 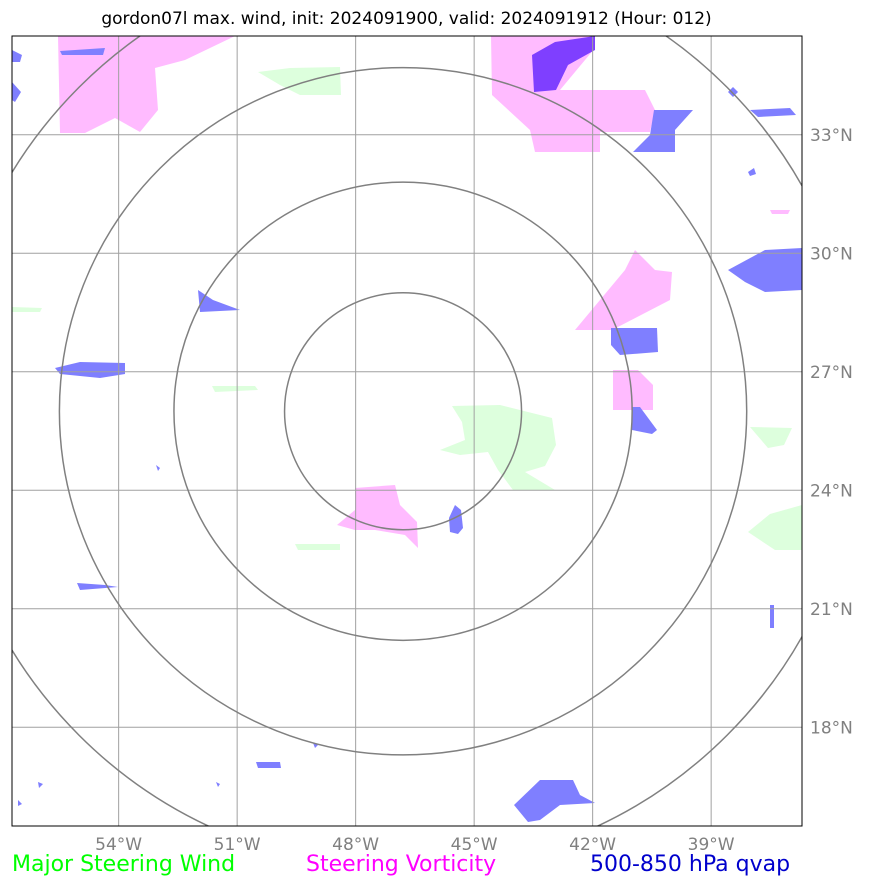 What do you see at coordinates (592, 845) in the screenshot?
I see `longitude-tick-label: 42°W` at bounding box center [592, 845].